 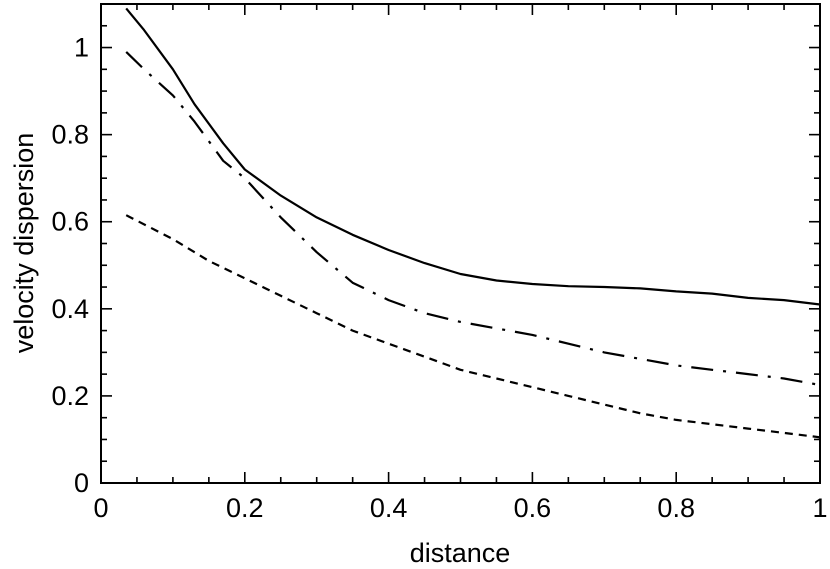 I want to click on y-tick-label: 0.4, so click(x=70, y=309).